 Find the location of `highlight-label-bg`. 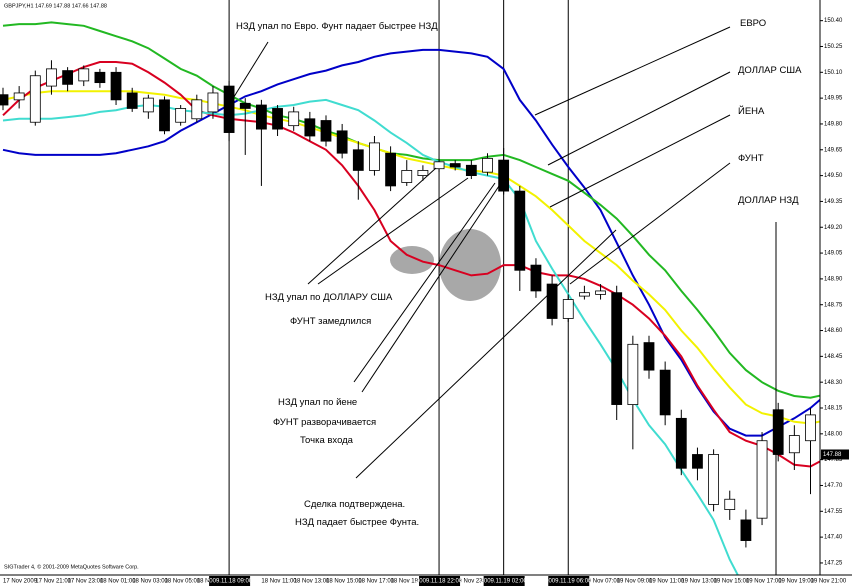

highlight-label-bg is located at coordinates (230, 581).